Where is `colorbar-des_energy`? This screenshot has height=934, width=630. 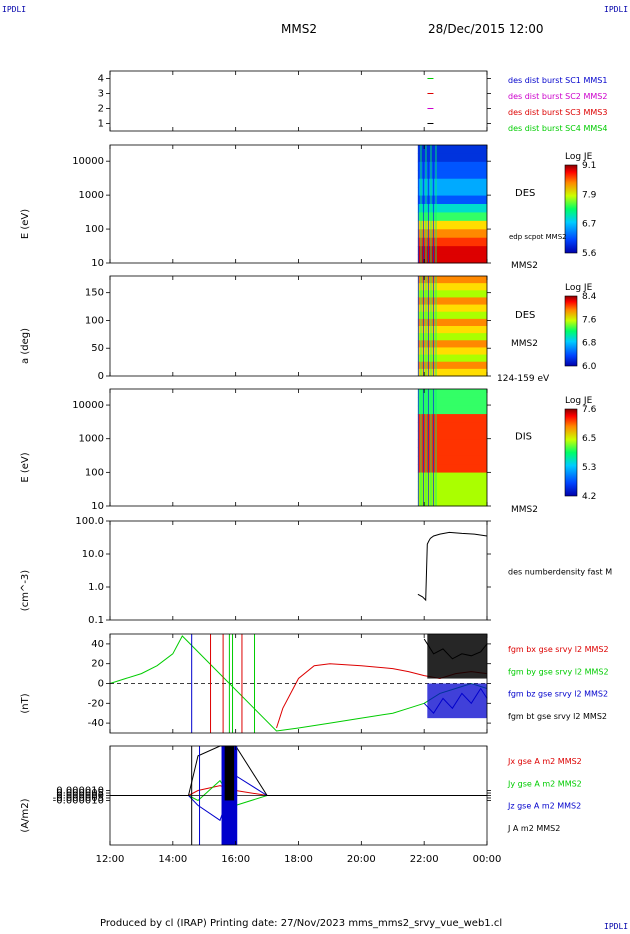 colorbar-des_energy is located at coordinates (571, 209).